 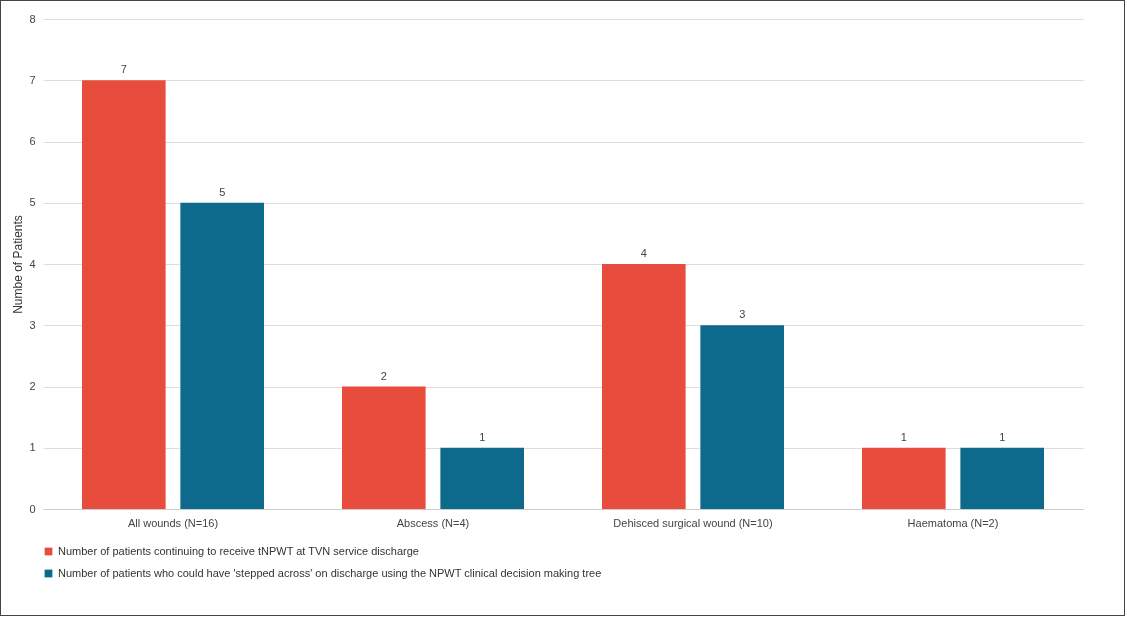 What do you see at coordinates (173, 522) in the screenshot?
I see `x-tick-label: All wounds (N=16)` at bounding box center [173, 522].